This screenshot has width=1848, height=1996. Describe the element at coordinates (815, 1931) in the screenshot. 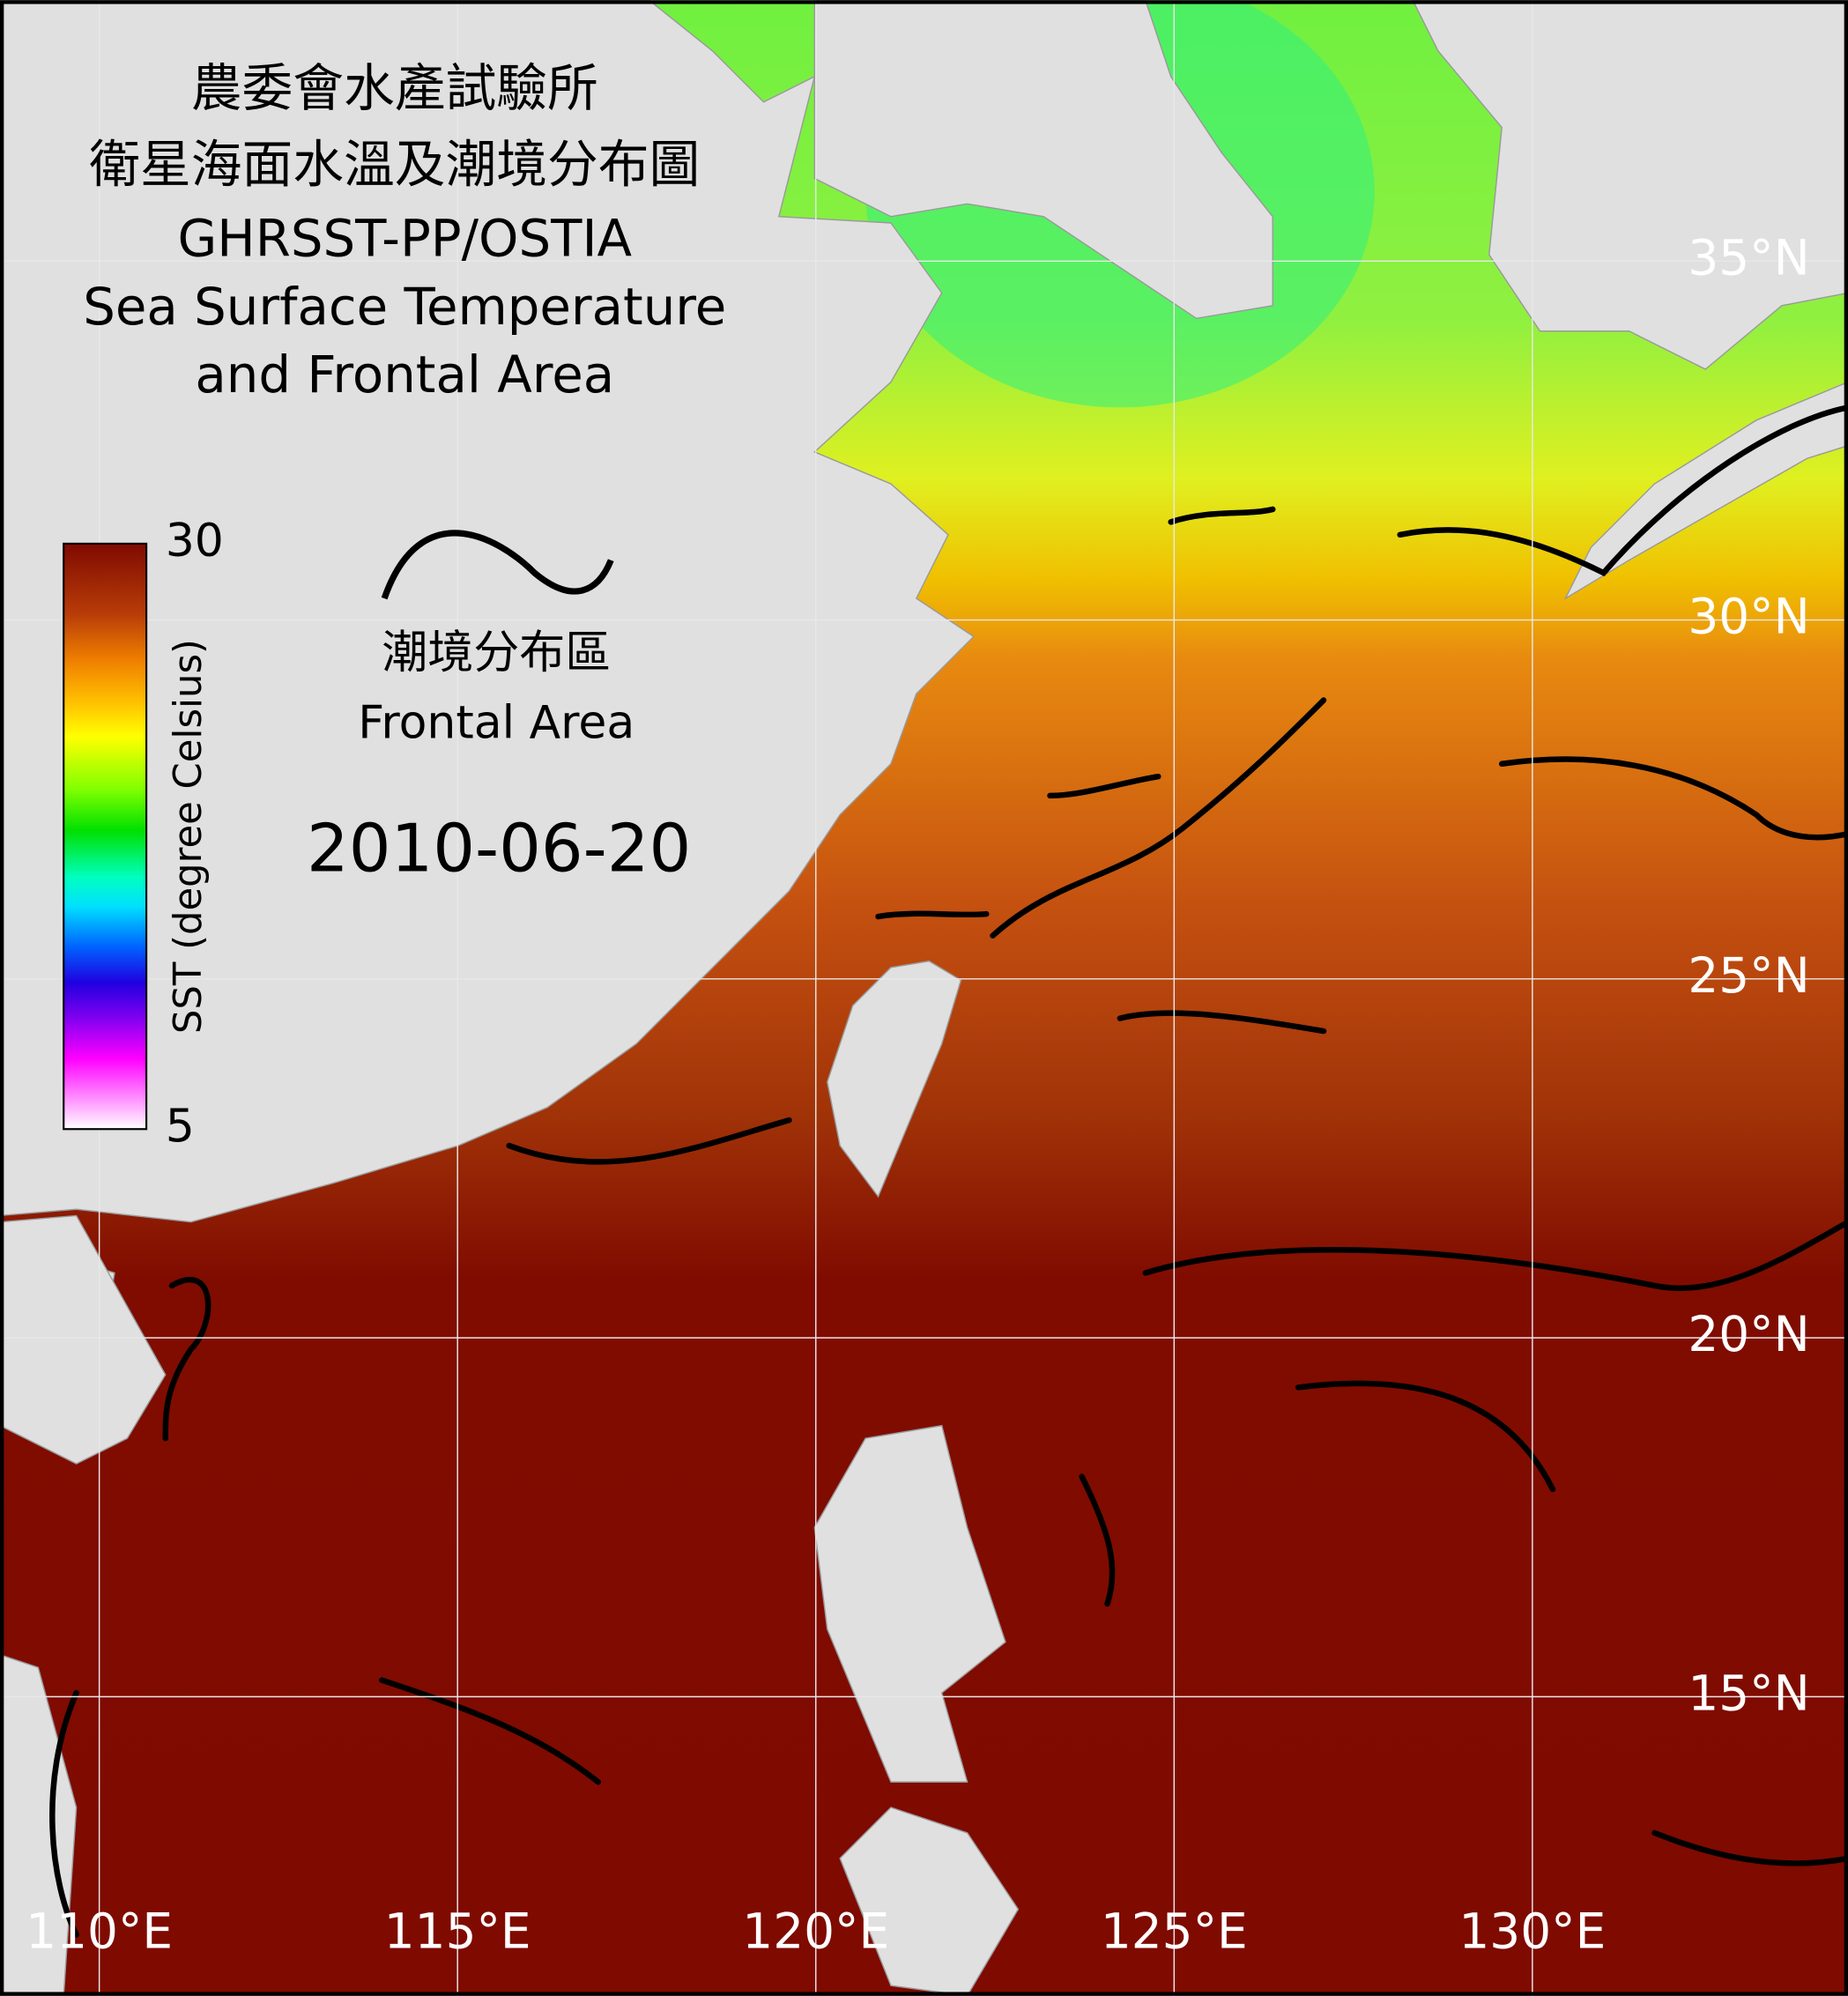

I see `longitude-label: 120°E` at that location.